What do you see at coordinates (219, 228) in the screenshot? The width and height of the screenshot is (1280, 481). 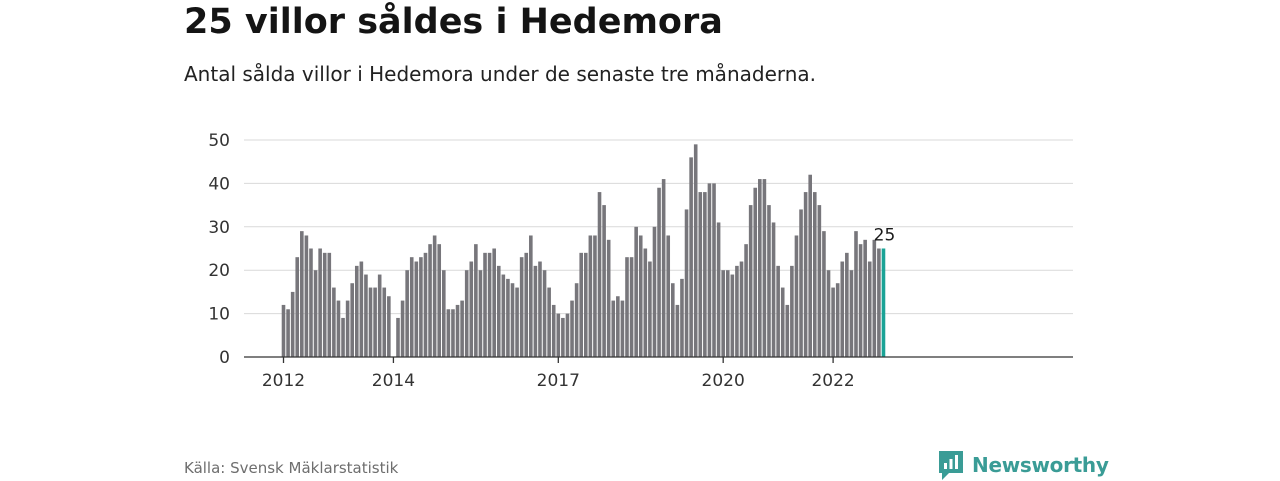 I see `y-tick-label: 30` at bounding box center [219, 228].